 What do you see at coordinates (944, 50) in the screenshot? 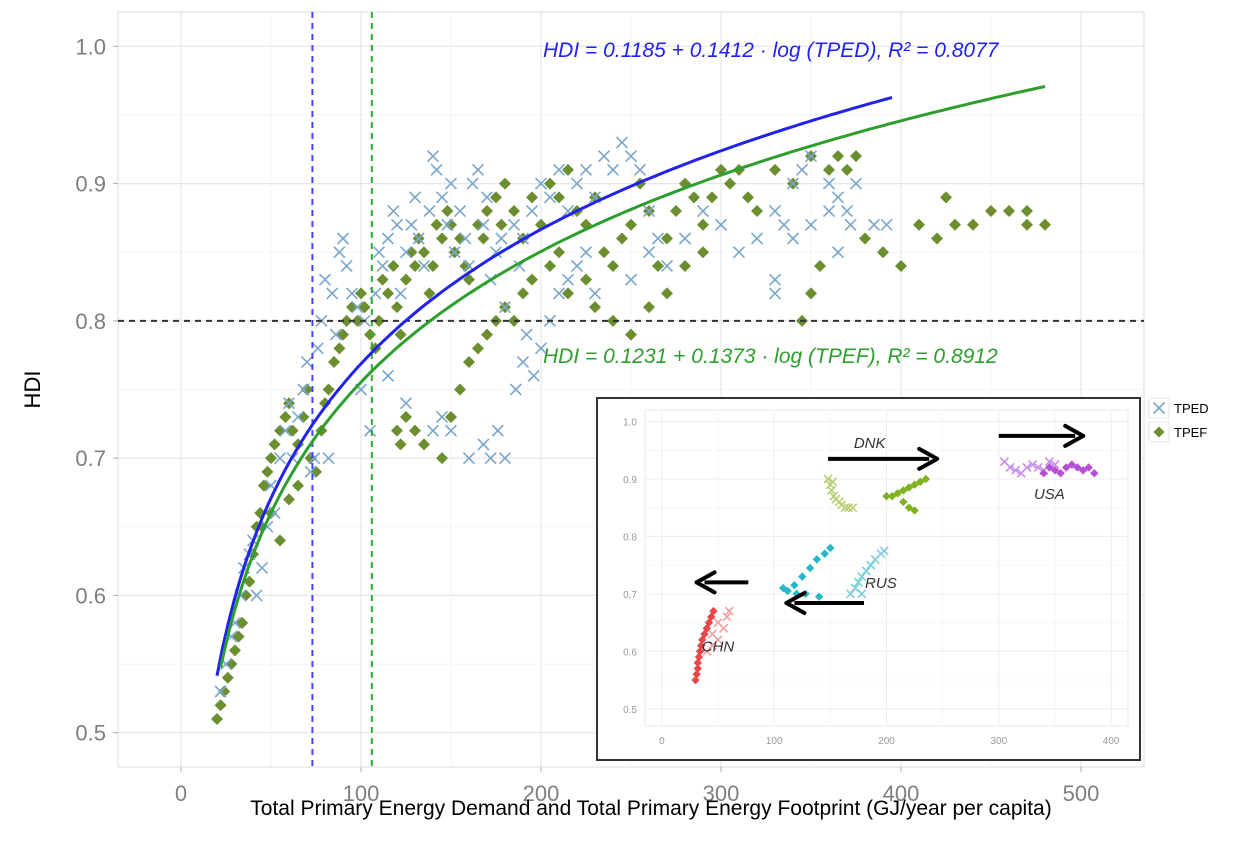
I see `r-squared-text: R² = 0.8077` at bounding box center [944, 50].